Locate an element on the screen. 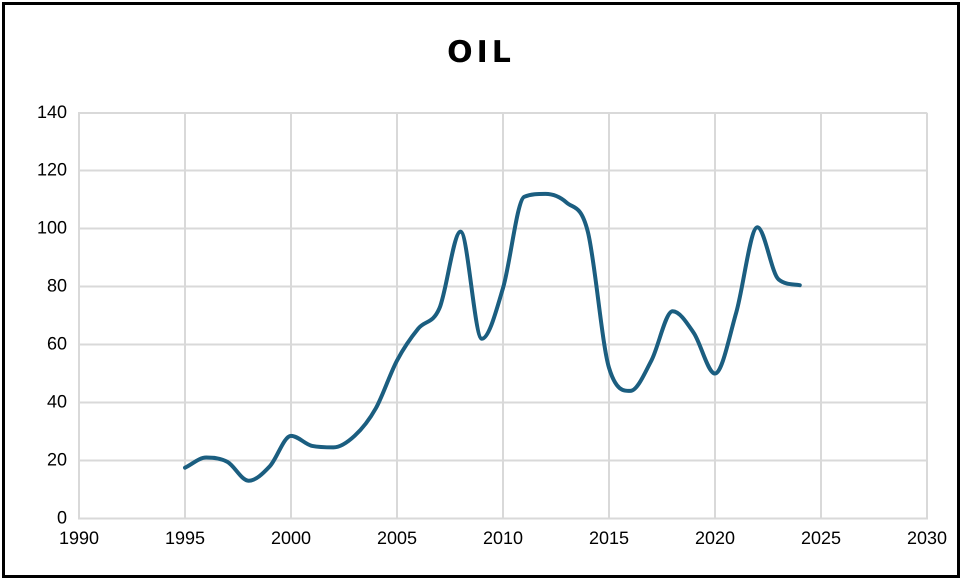 Image resolution: width=962 pixels, height=580 pixels. y-tick-label: 100 is located at coordinates (52, 228).